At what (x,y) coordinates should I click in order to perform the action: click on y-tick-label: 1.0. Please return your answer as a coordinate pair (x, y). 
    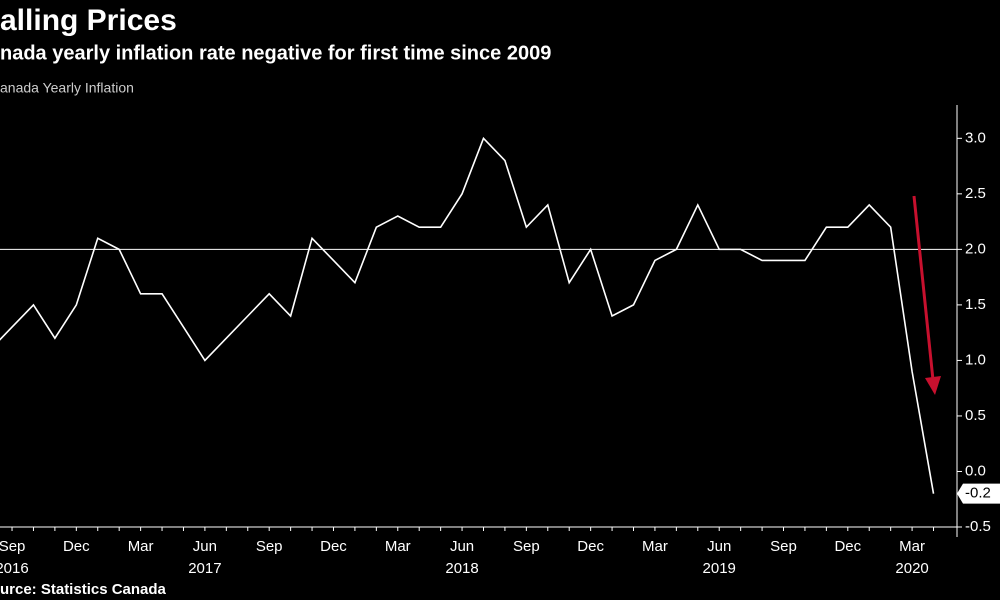
    Looking at the image, I should click on (975, 359).